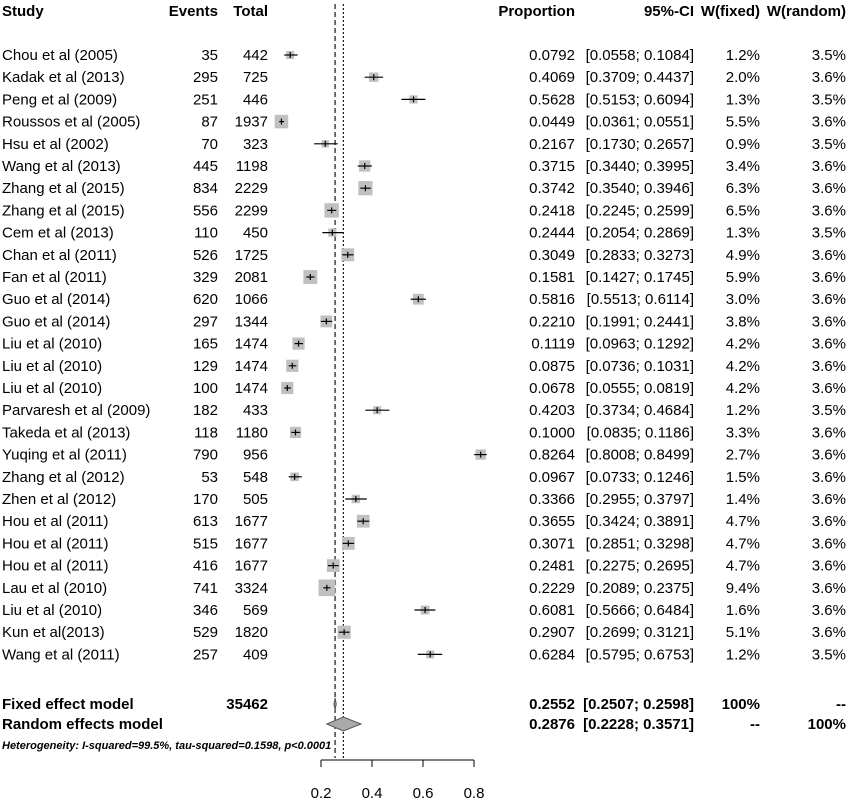  What do you see at coordinates (55, 566) in the screenshot?
I see `study-name: Hou et al (2011)` at bounding box center [55, 566].